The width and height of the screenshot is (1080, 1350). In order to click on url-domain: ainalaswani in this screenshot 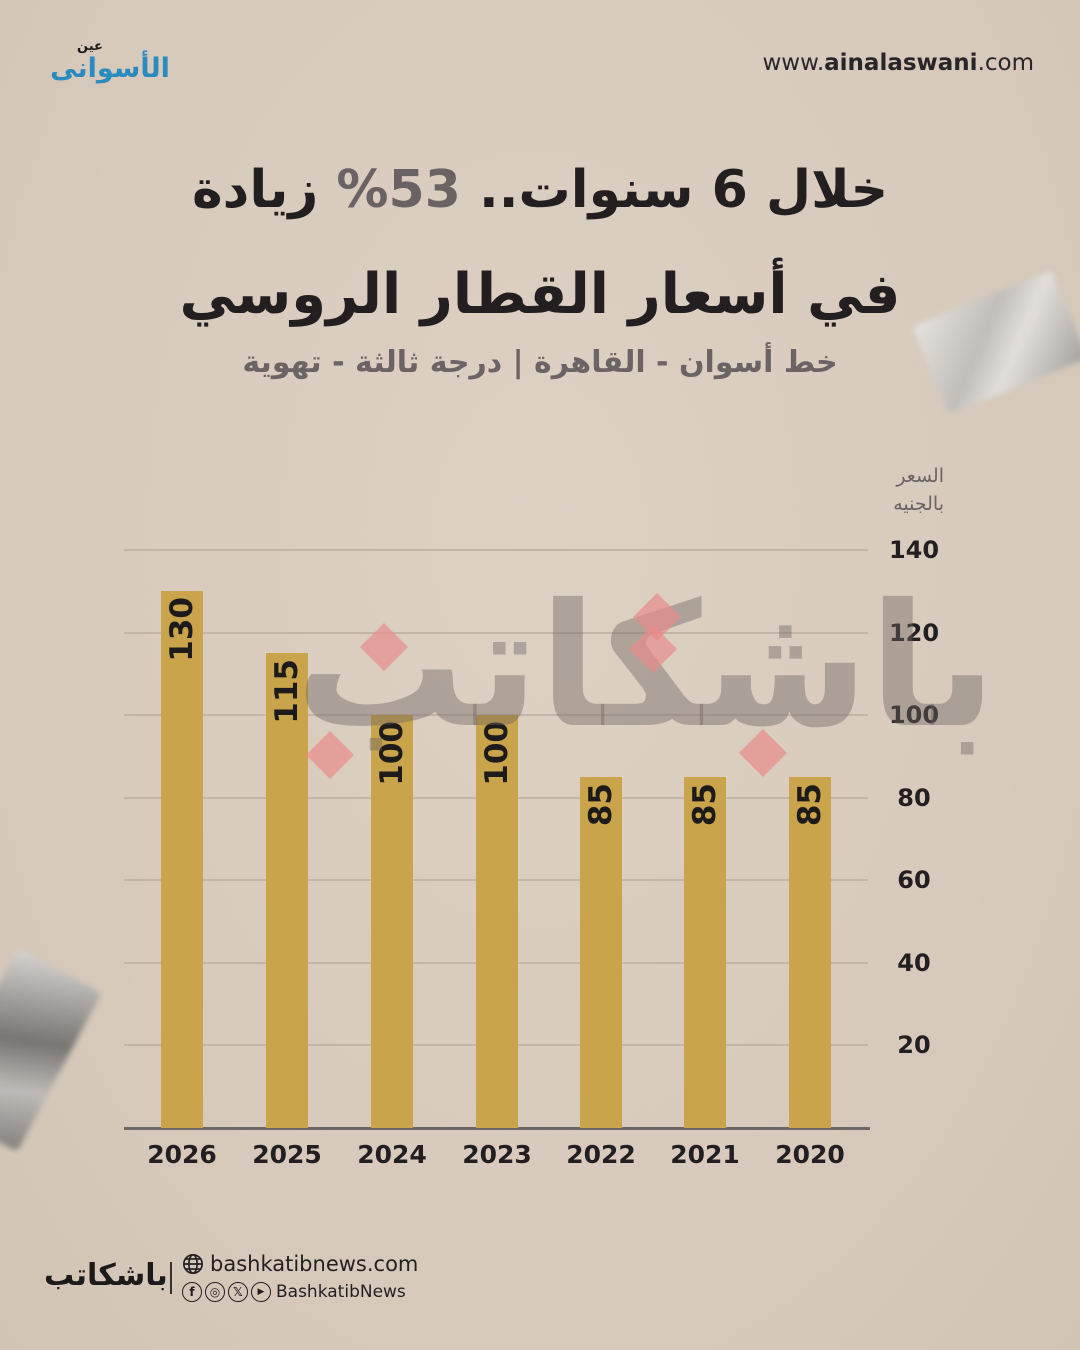, I will do `click(901, 63)`.